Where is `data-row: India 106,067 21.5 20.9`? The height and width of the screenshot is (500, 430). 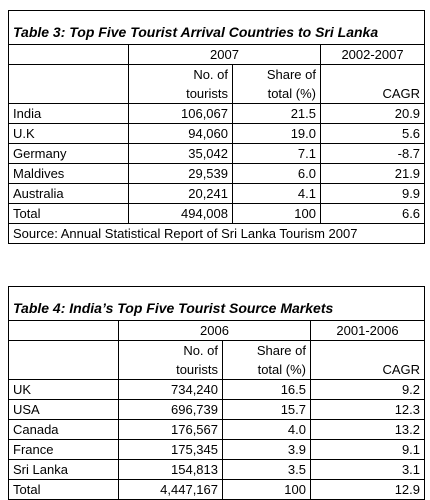
data-row: India 106,067 21.5 20.9 is located at coordinates (217, 113).